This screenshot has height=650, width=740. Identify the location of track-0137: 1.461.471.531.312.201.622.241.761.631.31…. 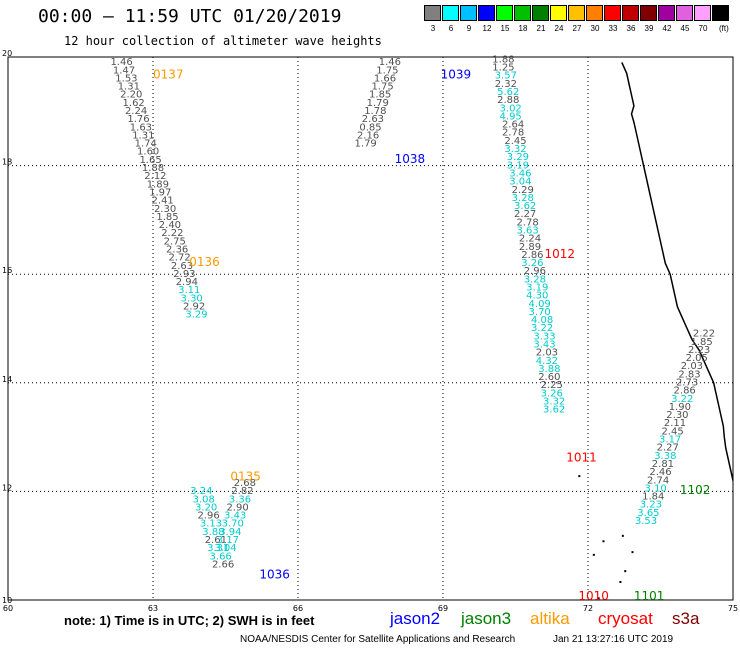
(158, 188).